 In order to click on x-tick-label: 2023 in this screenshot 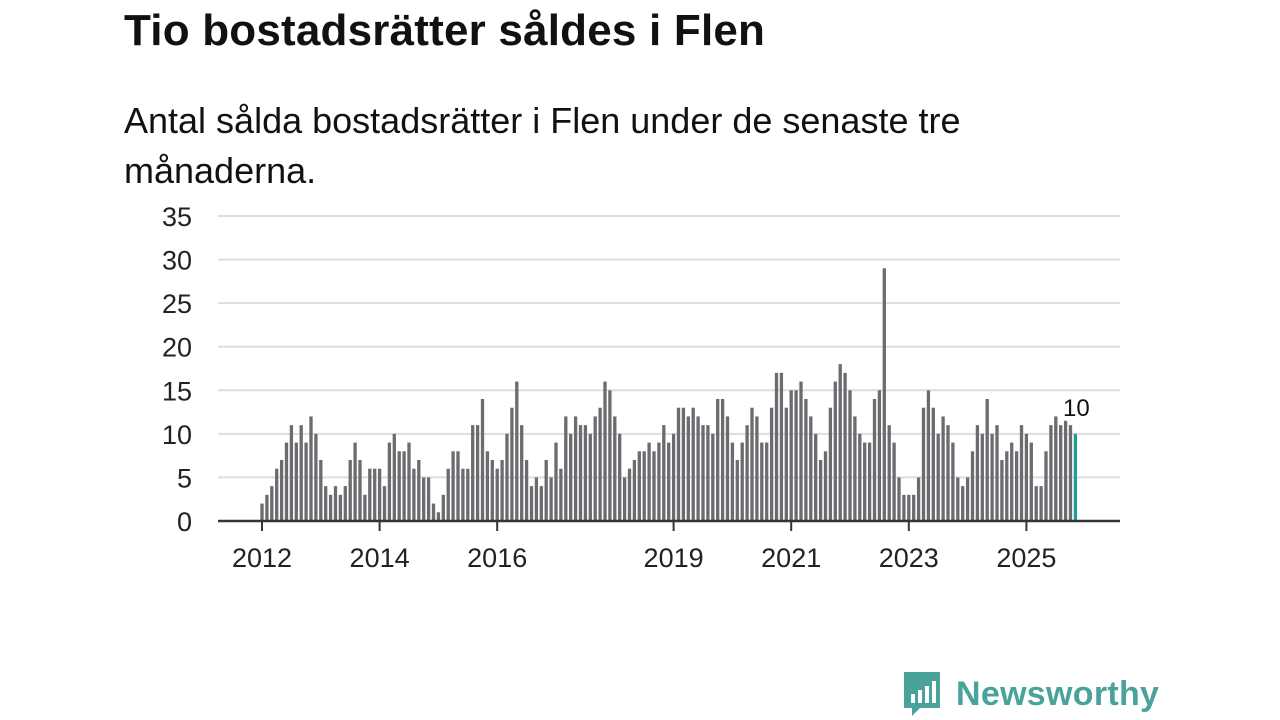, I will do `click(909, 558)`.